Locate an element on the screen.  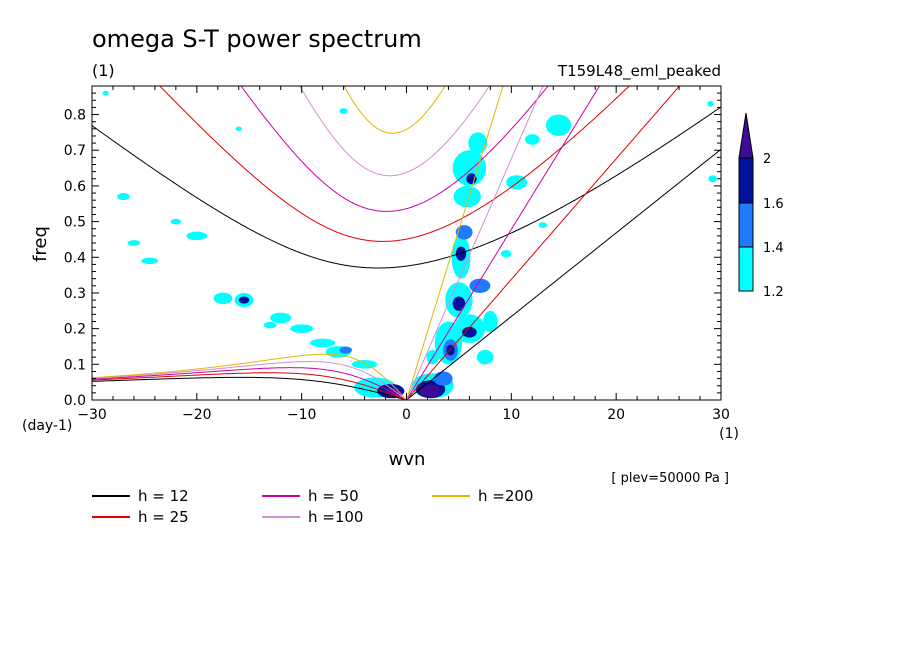
x-tick-label: 10 is located at coordinates (511, 415).